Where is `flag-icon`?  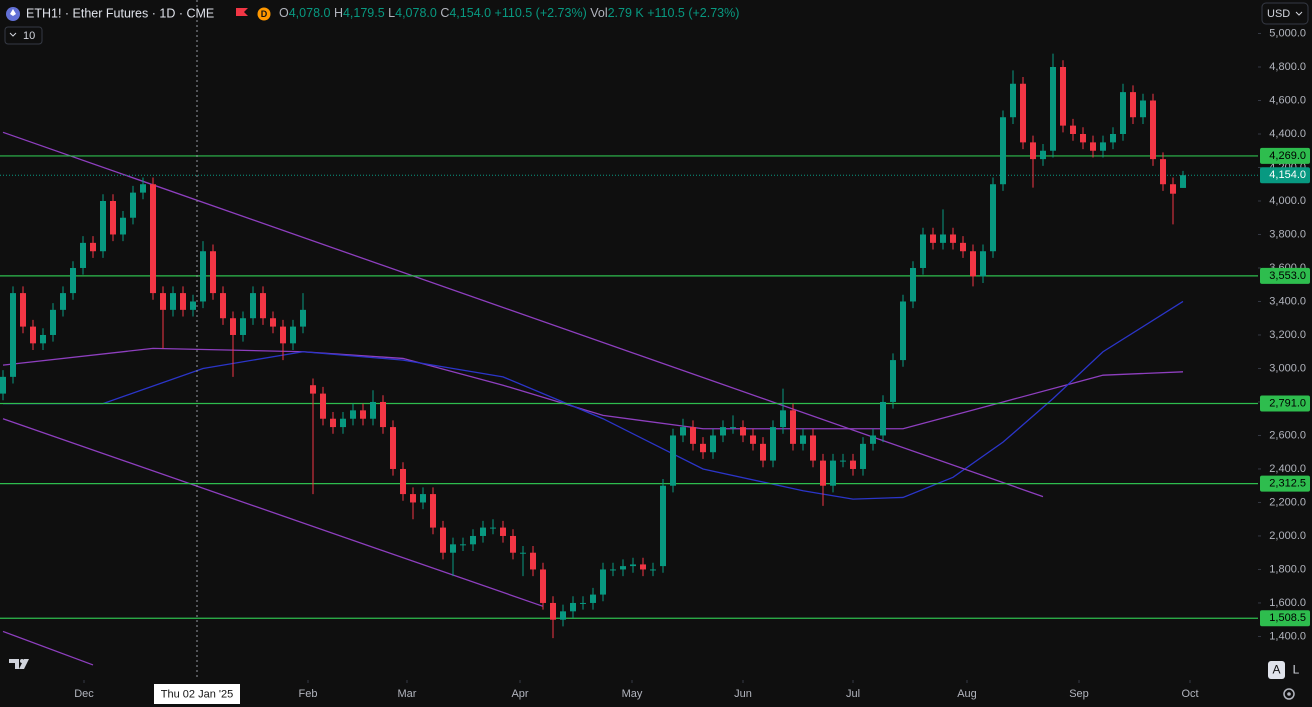 flag-icon is located at coordinates (242, 12).